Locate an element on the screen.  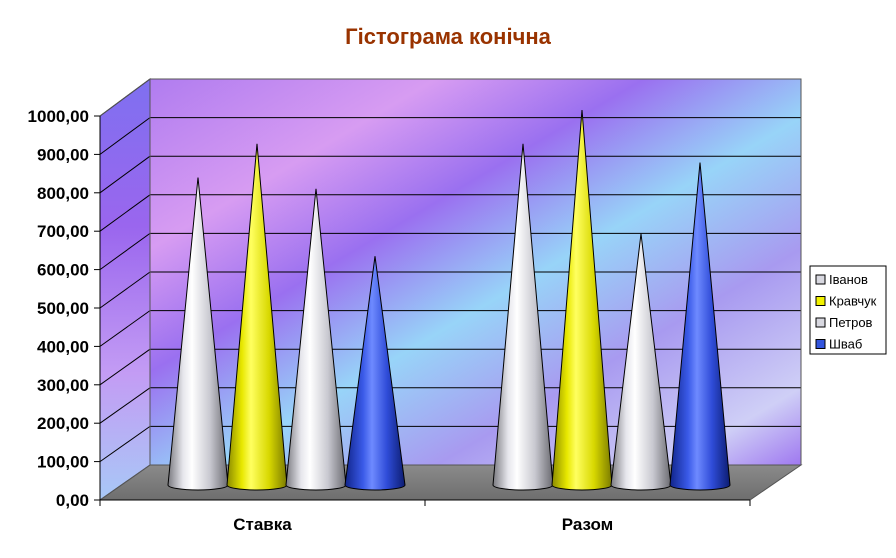
y-tick-label: 0,00 is located at coordinates (72, 500).